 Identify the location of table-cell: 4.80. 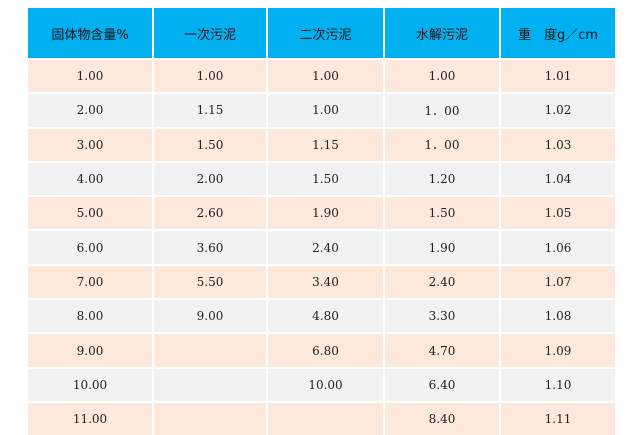
(326, 316).